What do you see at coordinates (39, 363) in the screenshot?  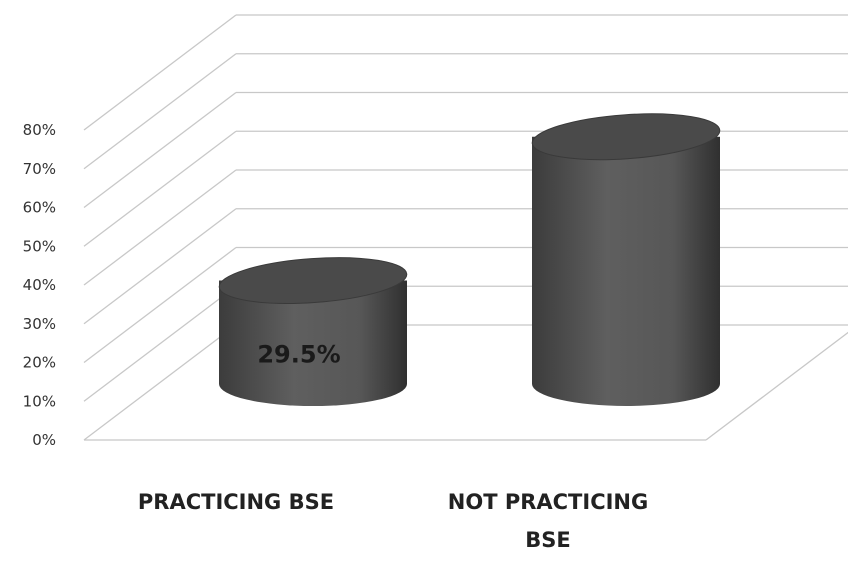 I see `y-tick-label: 20%` at bounding box center [39, 363].